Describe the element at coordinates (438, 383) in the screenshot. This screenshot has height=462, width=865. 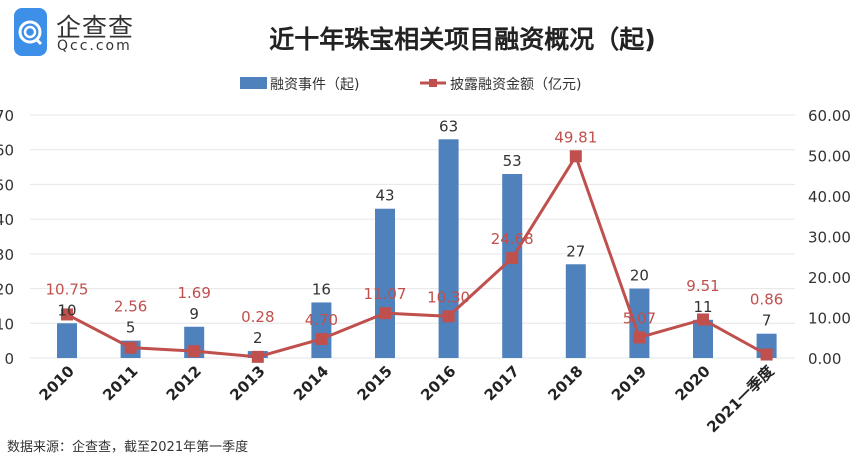
I see `x-axis-tick: 2016` at that location.